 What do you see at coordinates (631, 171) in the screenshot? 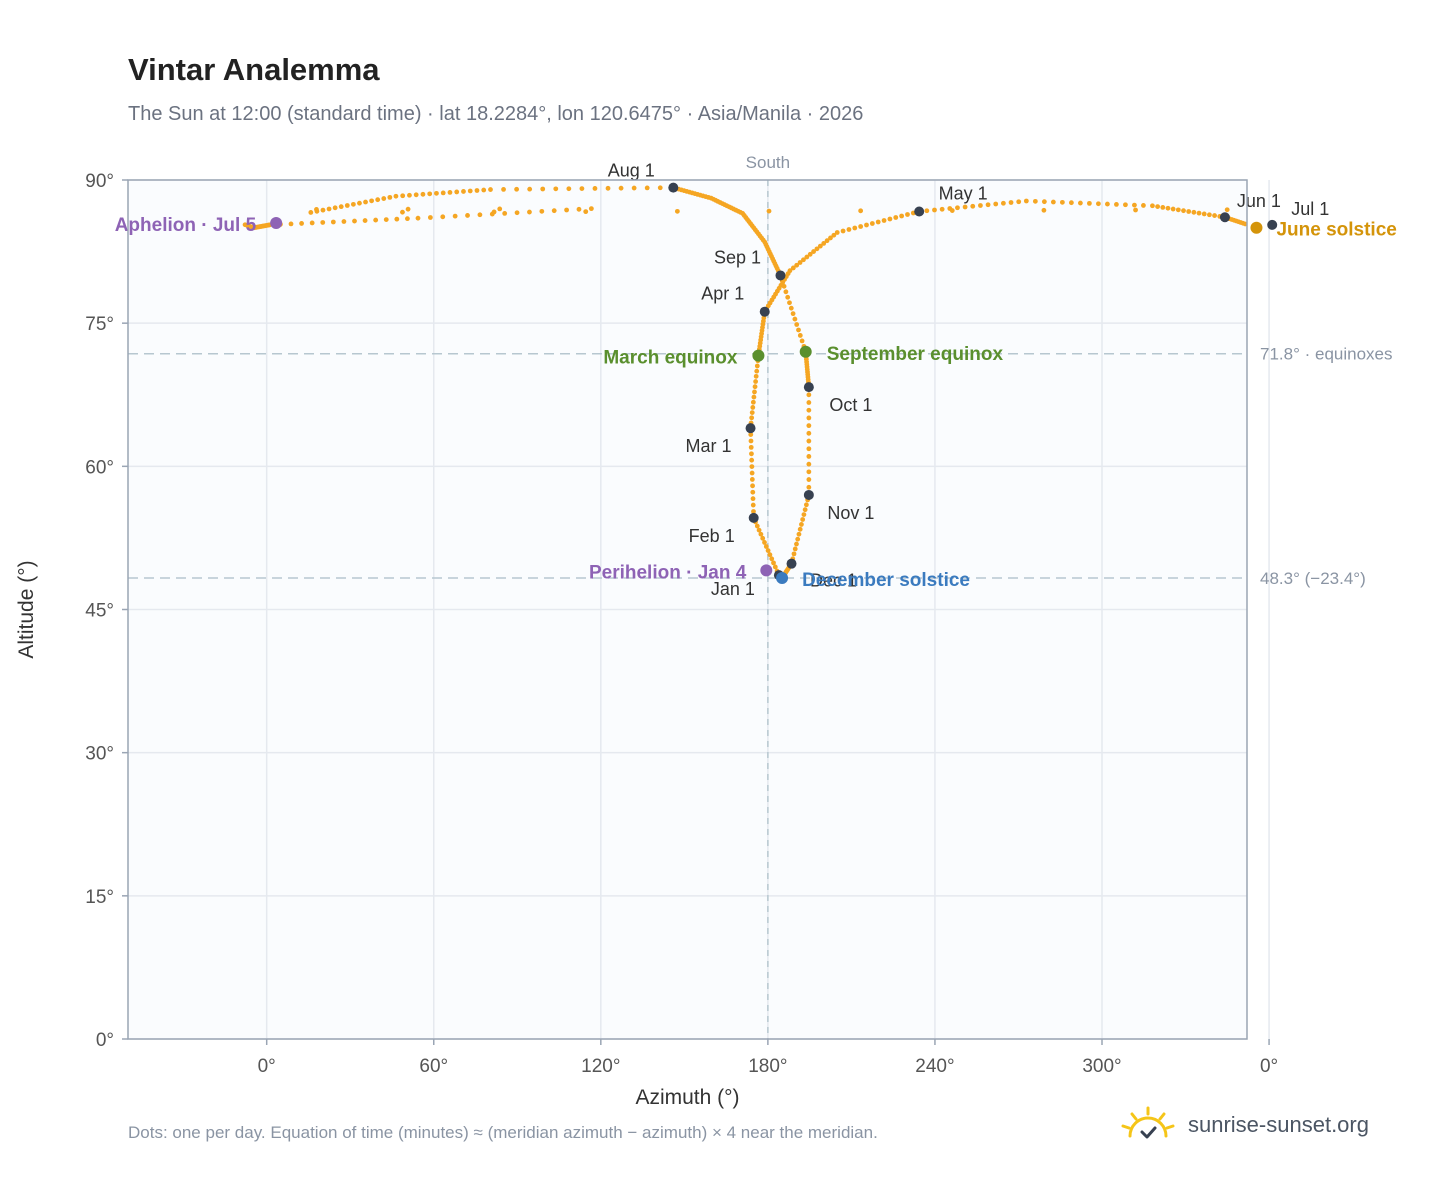
I see `month-label: Aug 1` at bounding box center [631, 171].